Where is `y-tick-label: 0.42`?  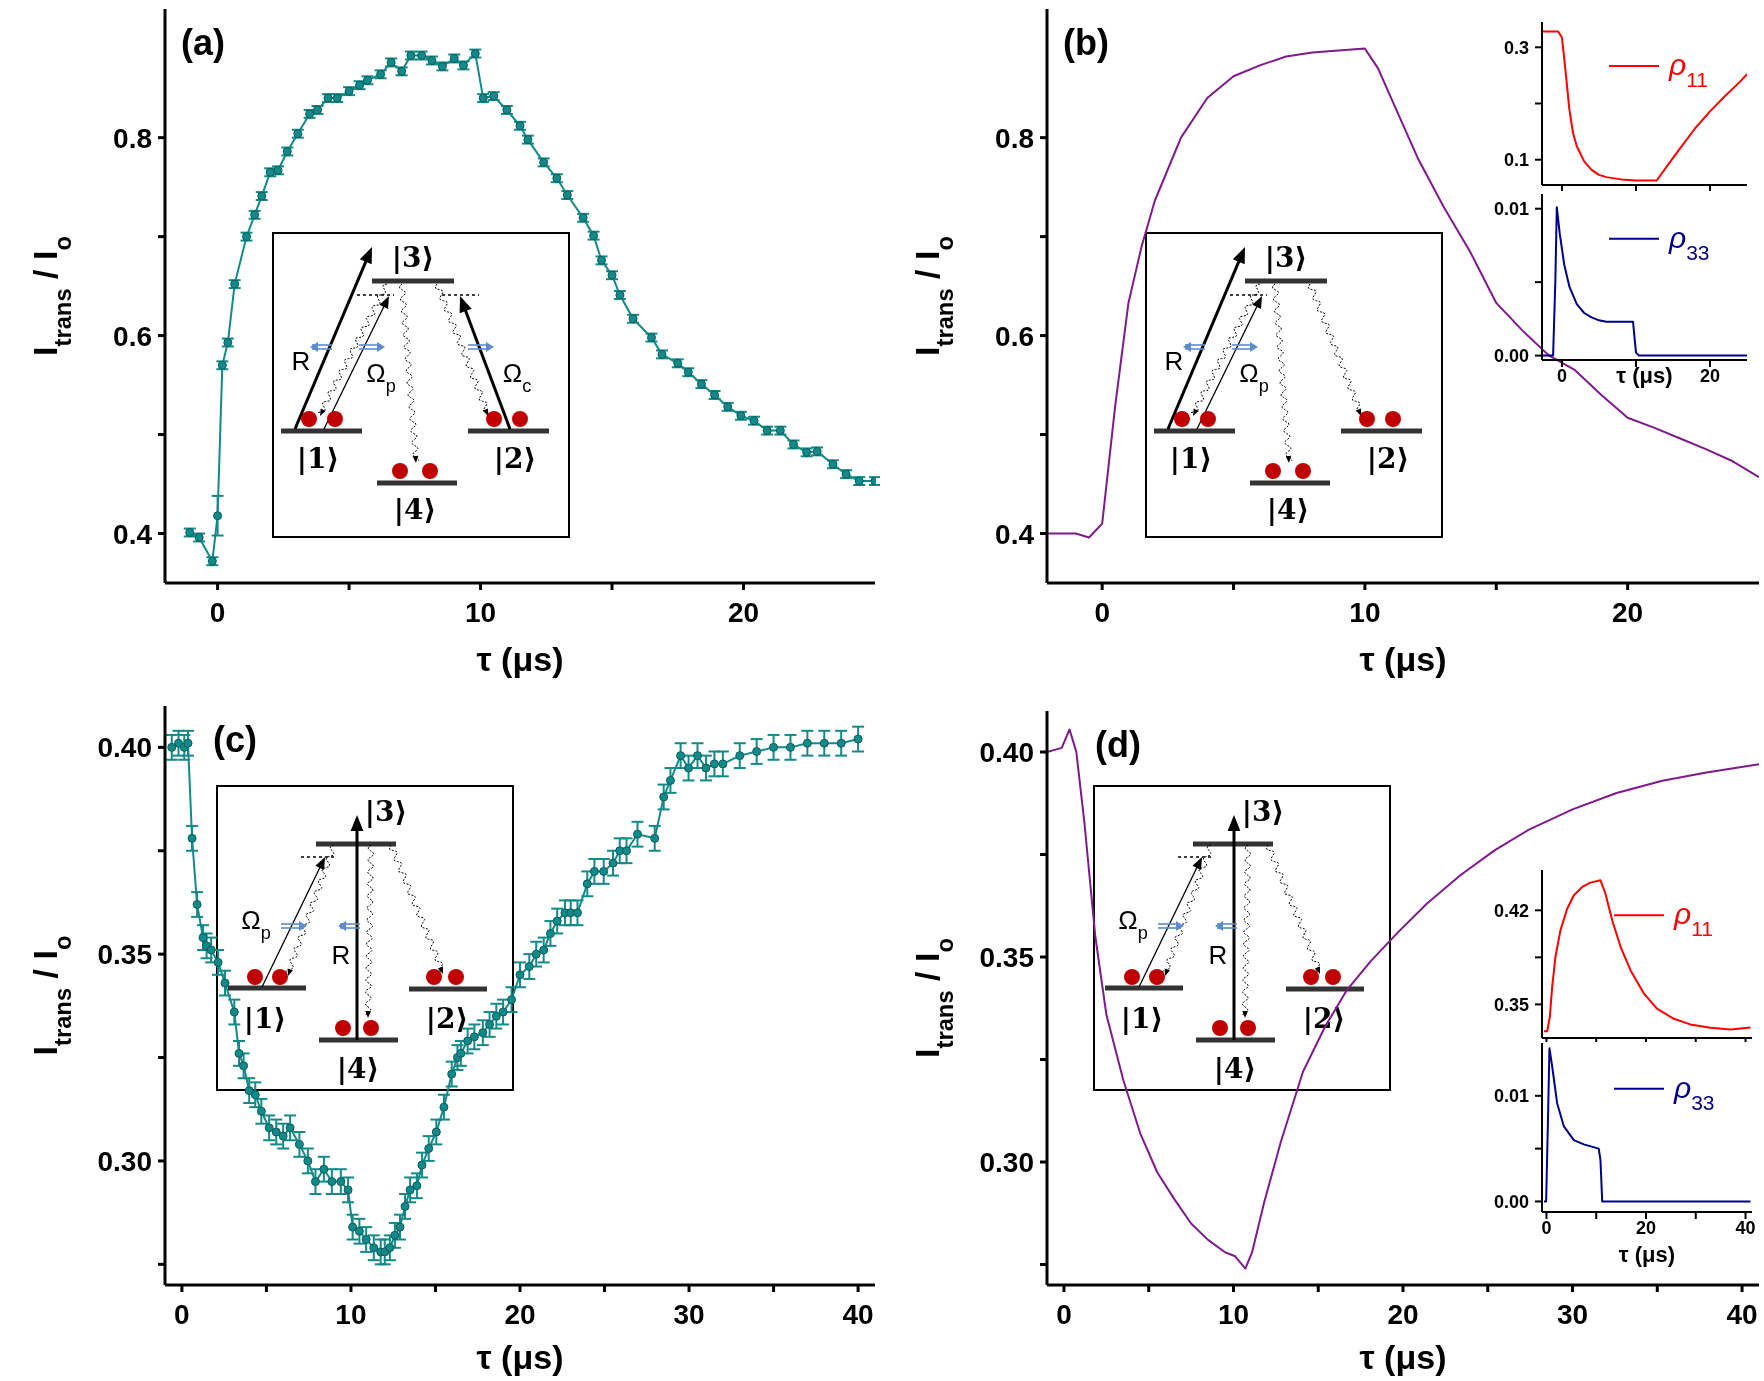
y-tick-label: 0.42 is located at coordinates (1511, 910).